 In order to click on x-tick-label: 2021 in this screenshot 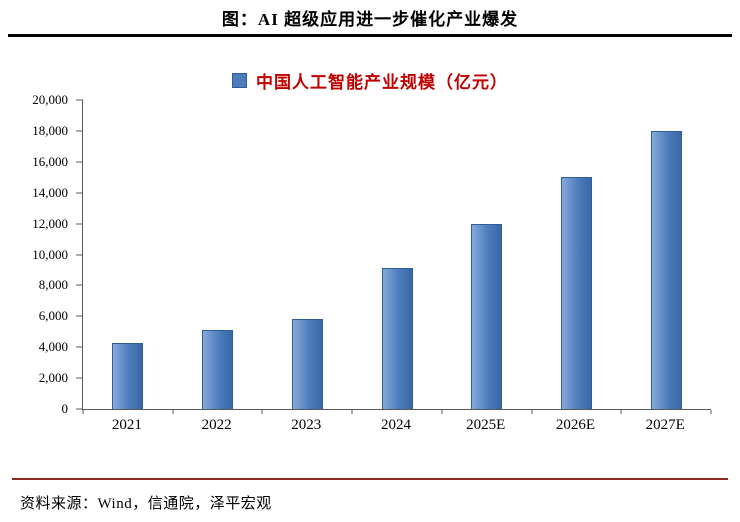, I will do `click(126, 425)`.